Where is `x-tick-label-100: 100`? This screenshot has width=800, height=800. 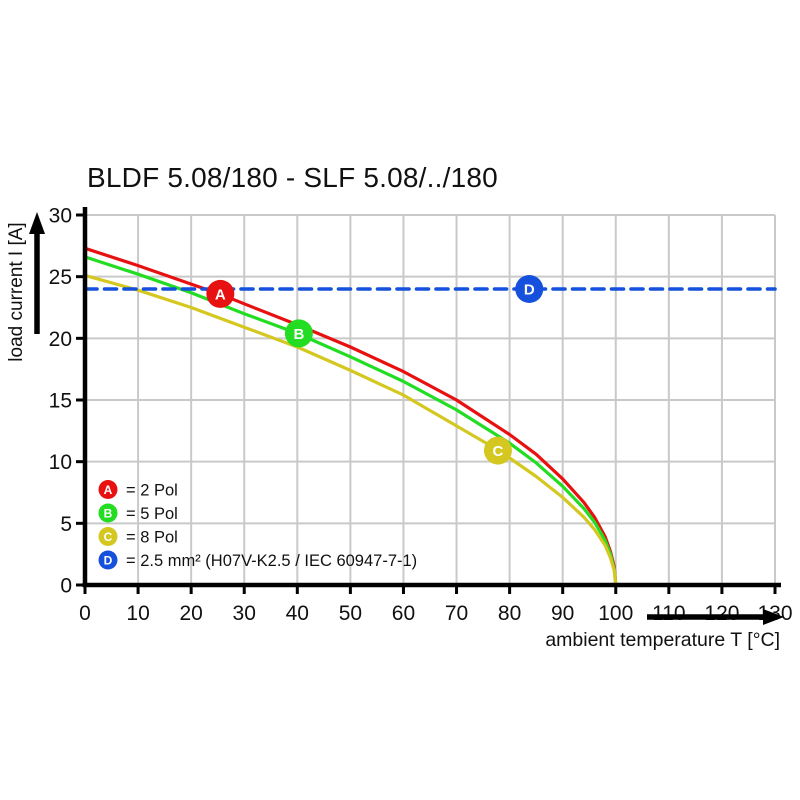
x-tick-label-100: 100 is located at coordinates (615, 613).